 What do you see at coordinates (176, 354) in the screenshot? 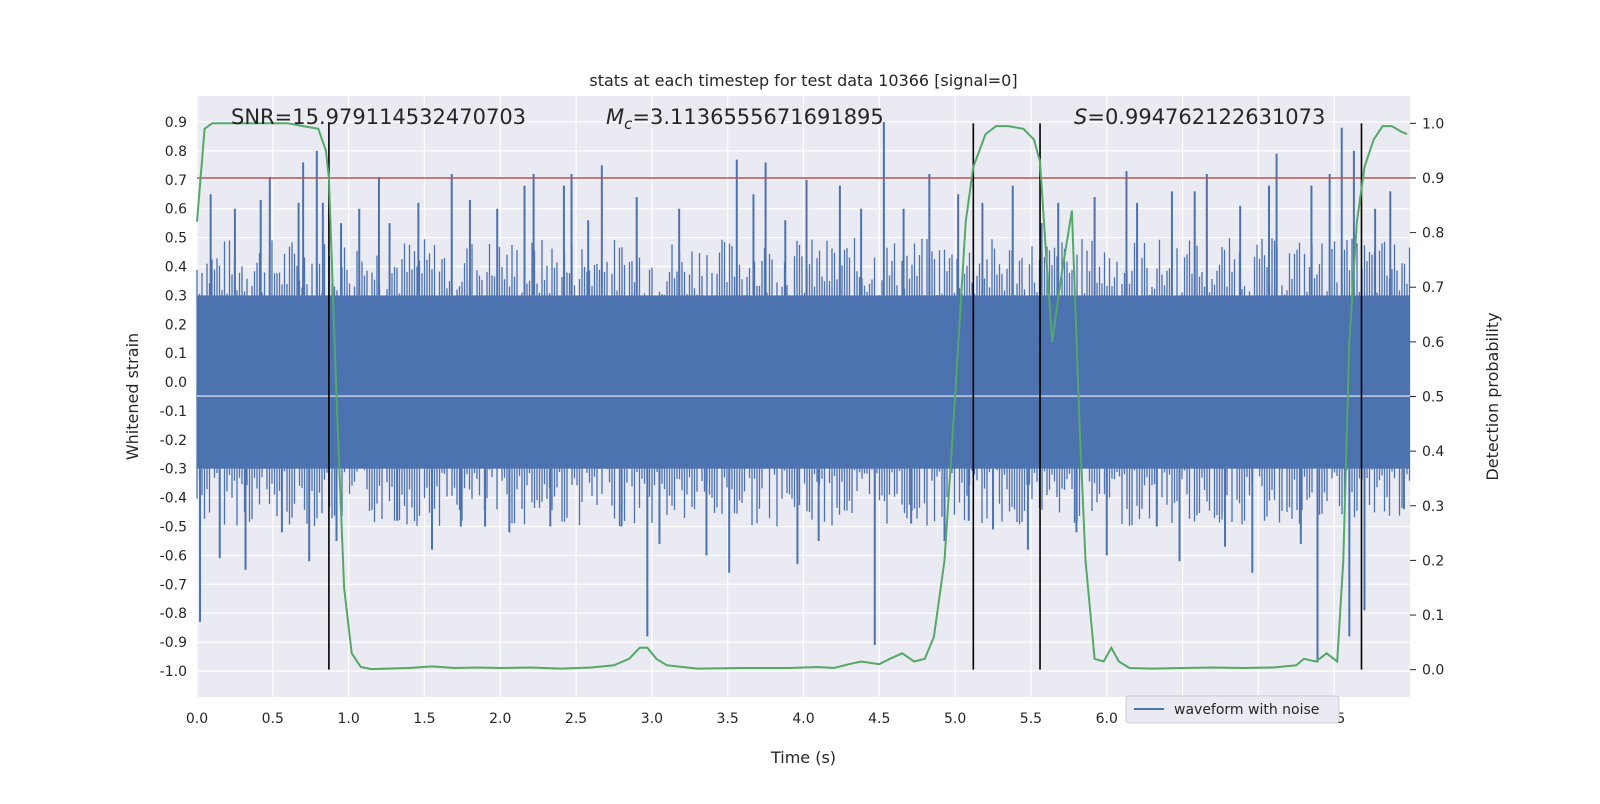
I see `left-y-tick-label: 0.1` at bounding box center [176, 354].